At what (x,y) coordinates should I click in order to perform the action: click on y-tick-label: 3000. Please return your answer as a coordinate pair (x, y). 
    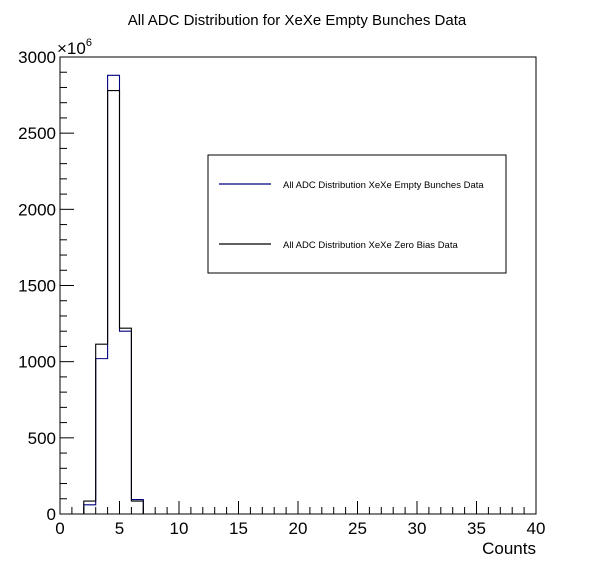
    Looking at the image, I should click on (37, 57).